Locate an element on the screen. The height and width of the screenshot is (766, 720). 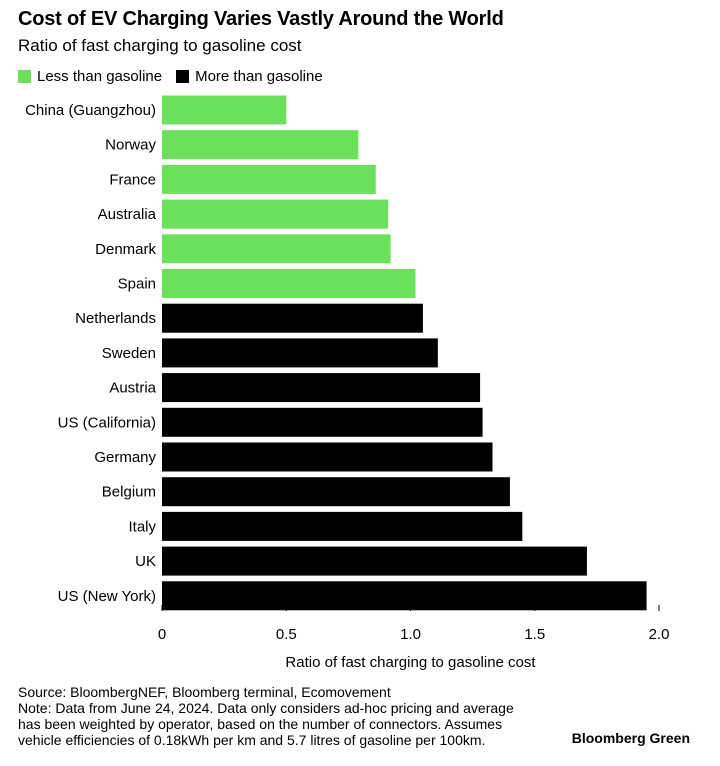
legend-label-less: Less than gasoline is located at coordinates (100, 76).